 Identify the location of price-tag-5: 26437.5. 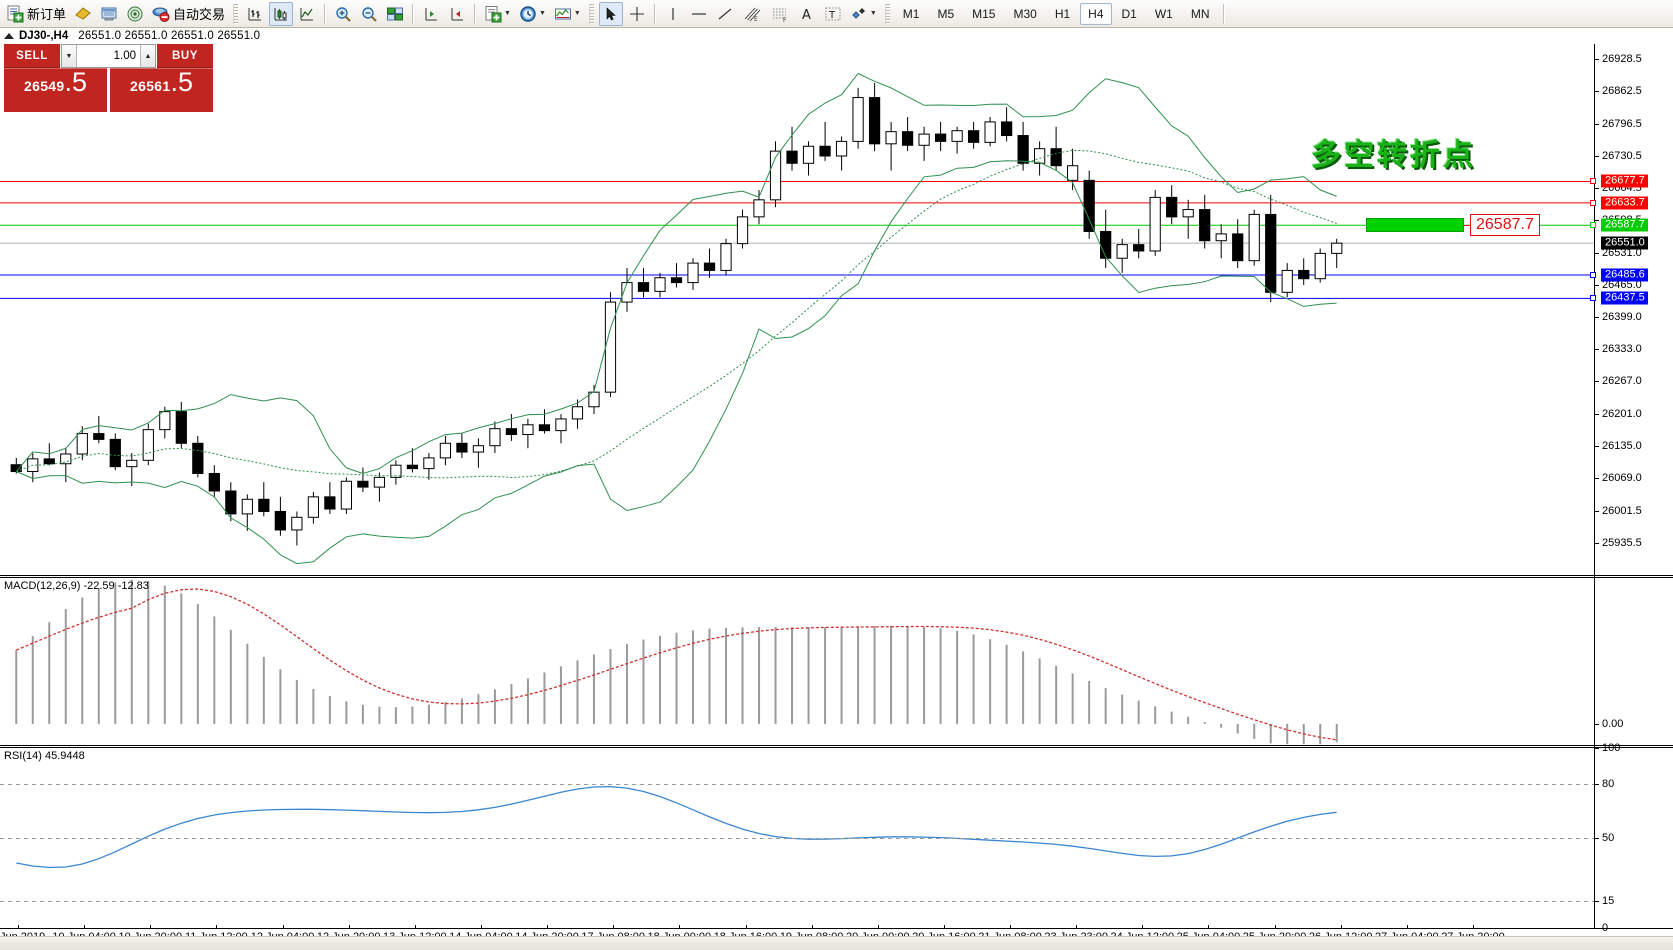
(1624, 298).